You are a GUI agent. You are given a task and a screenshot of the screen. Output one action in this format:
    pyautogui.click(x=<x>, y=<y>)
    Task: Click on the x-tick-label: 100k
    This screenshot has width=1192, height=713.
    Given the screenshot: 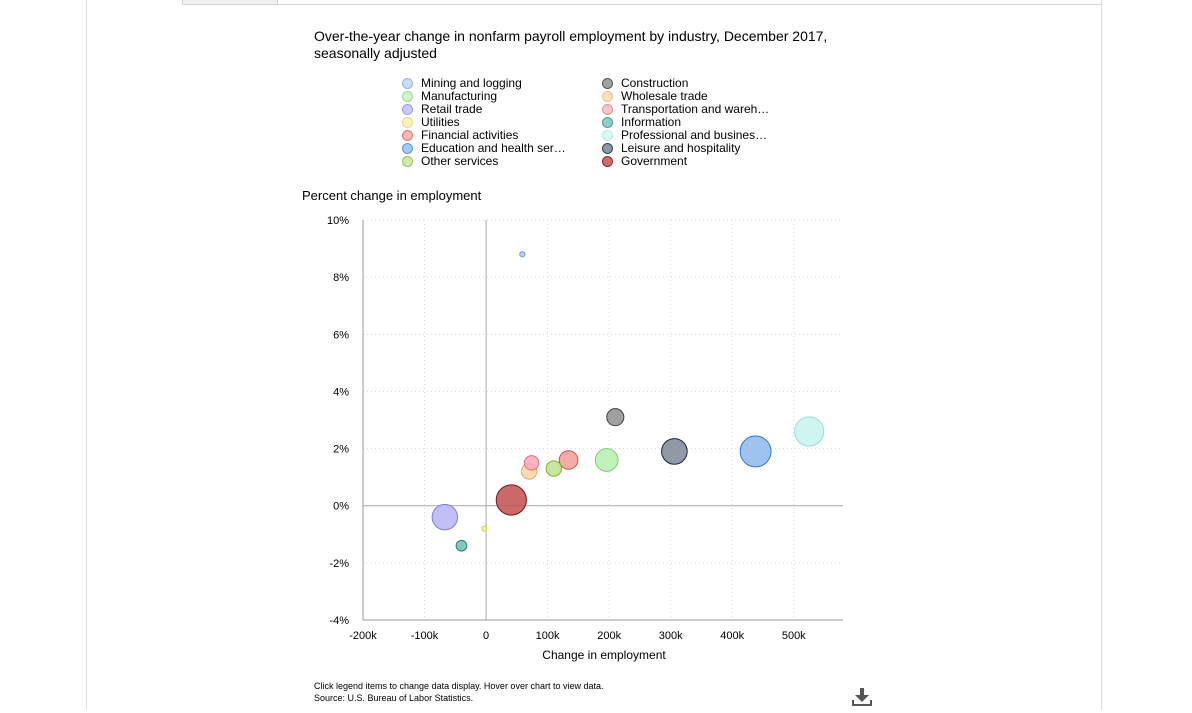 What is the action you would take?
    pyautogui.click(x=548, y=636)
    